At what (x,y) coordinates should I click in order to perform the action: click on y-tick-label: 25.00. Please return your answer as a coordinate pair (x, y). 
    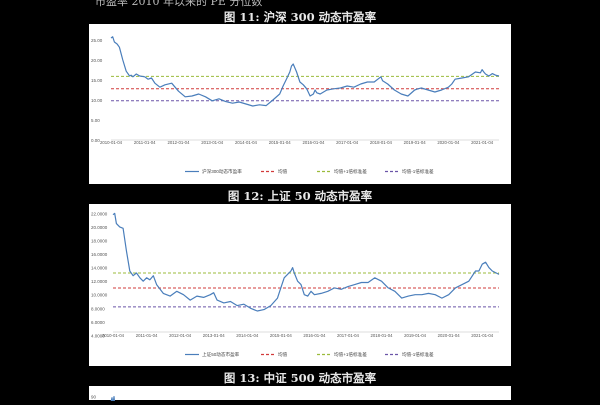
    Looking at the image, I should click on (97, 40).